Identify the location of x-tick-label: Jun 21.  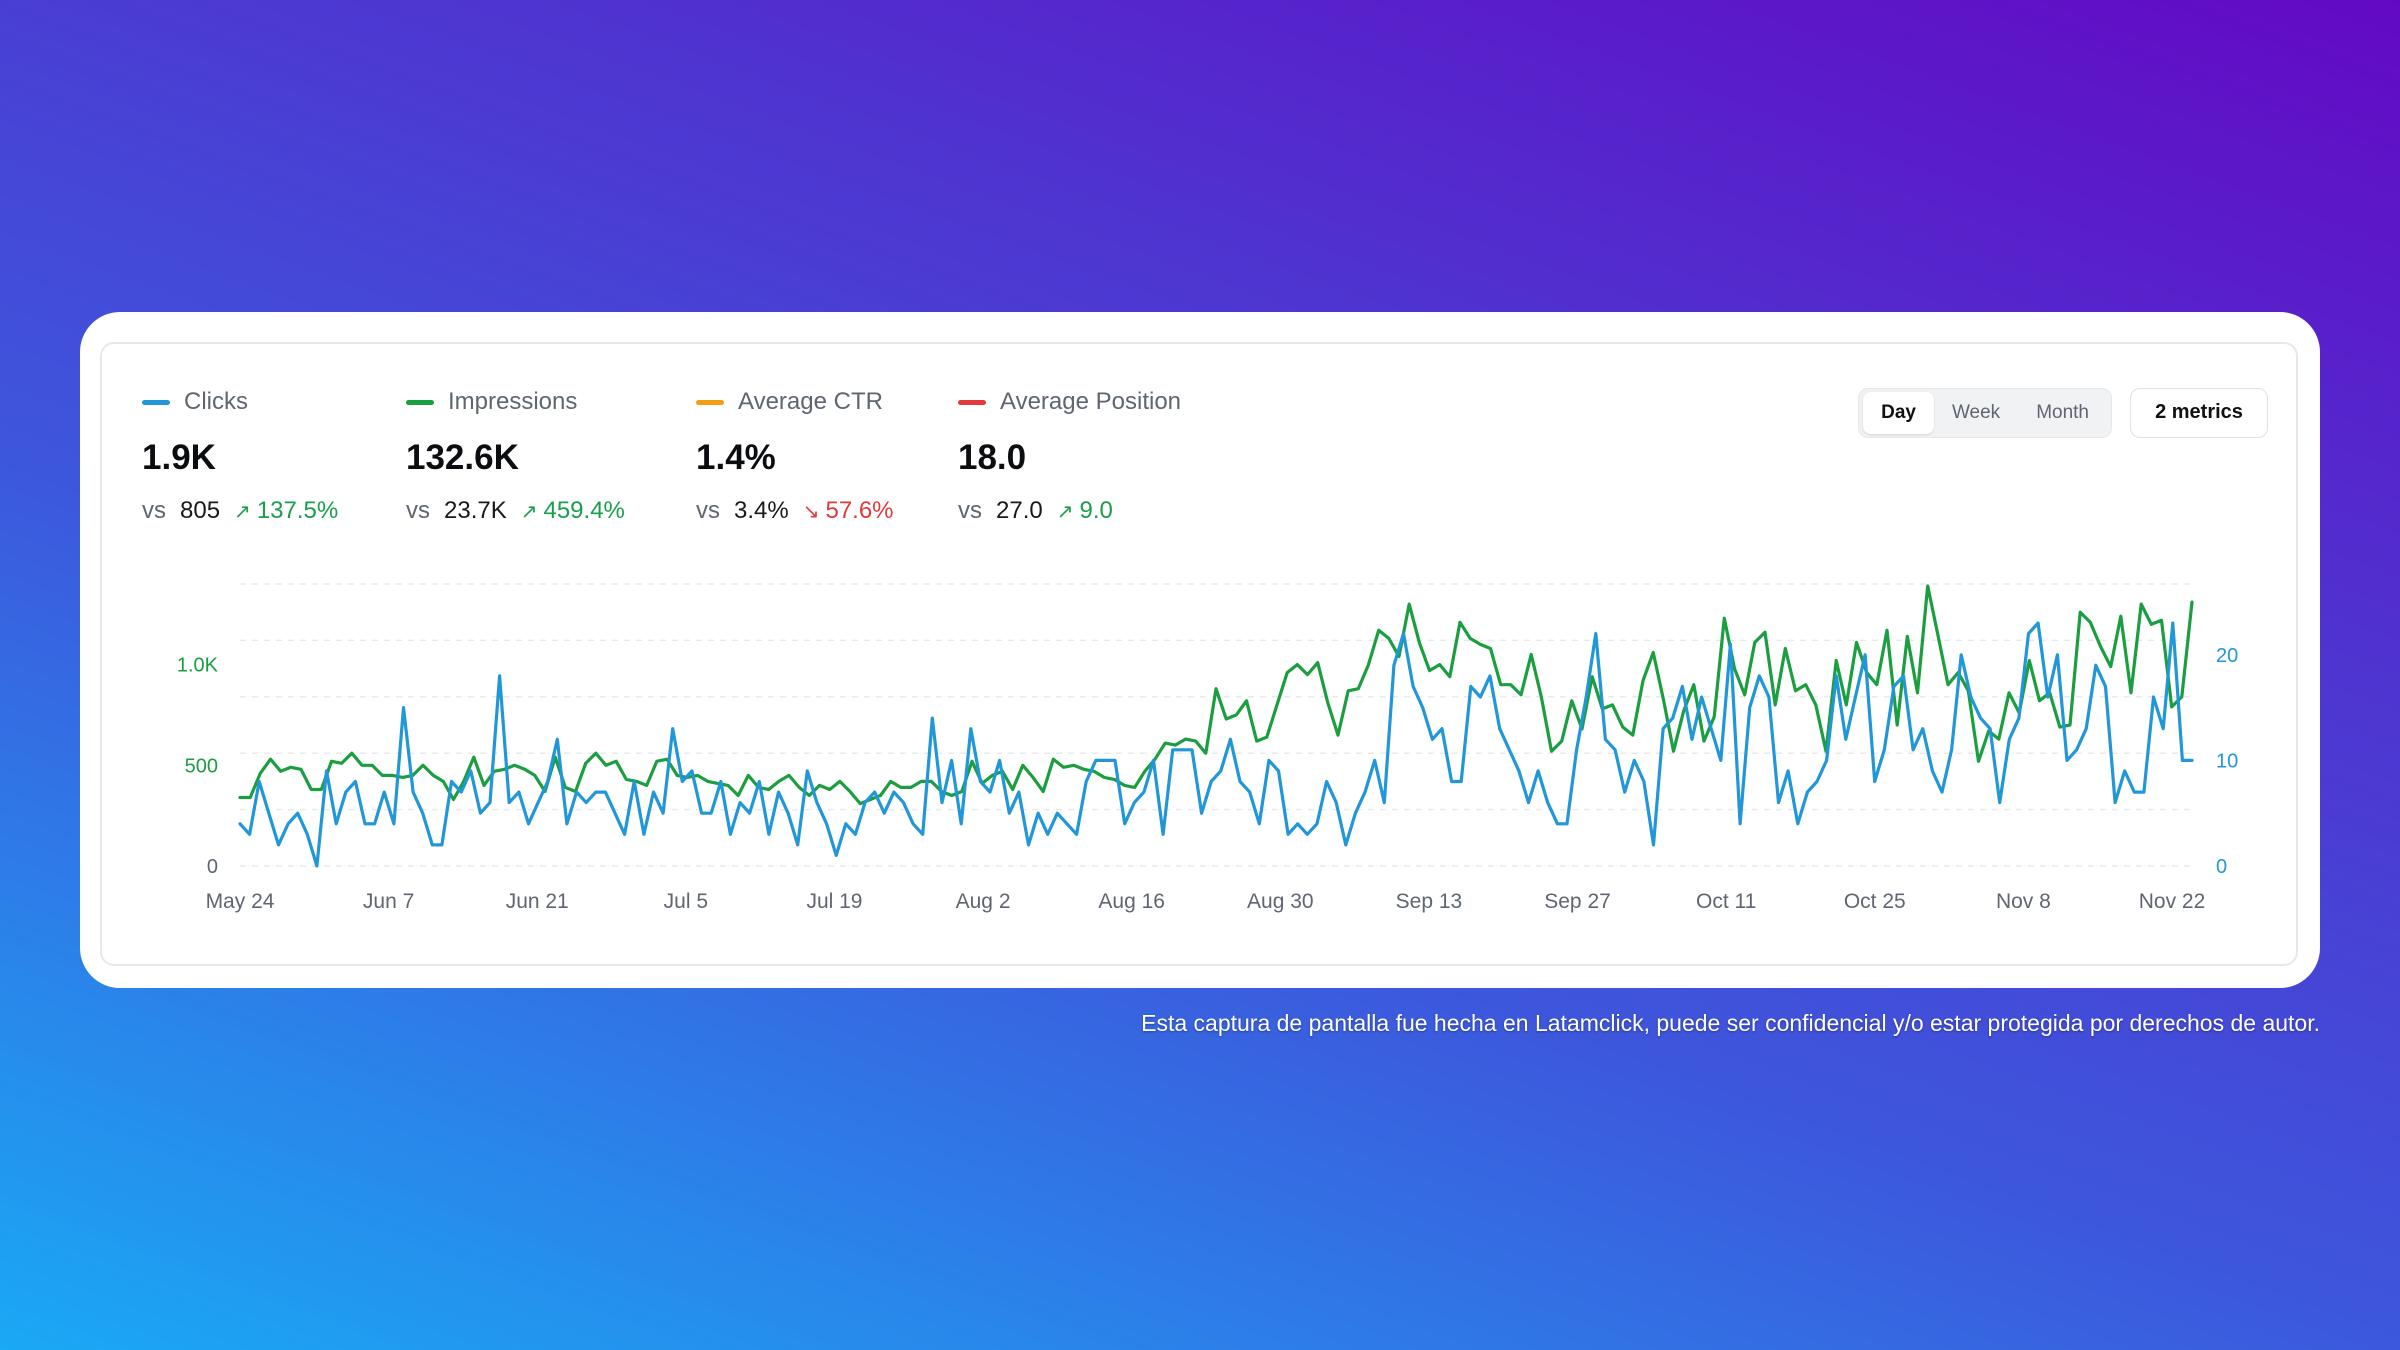
(537, 901).